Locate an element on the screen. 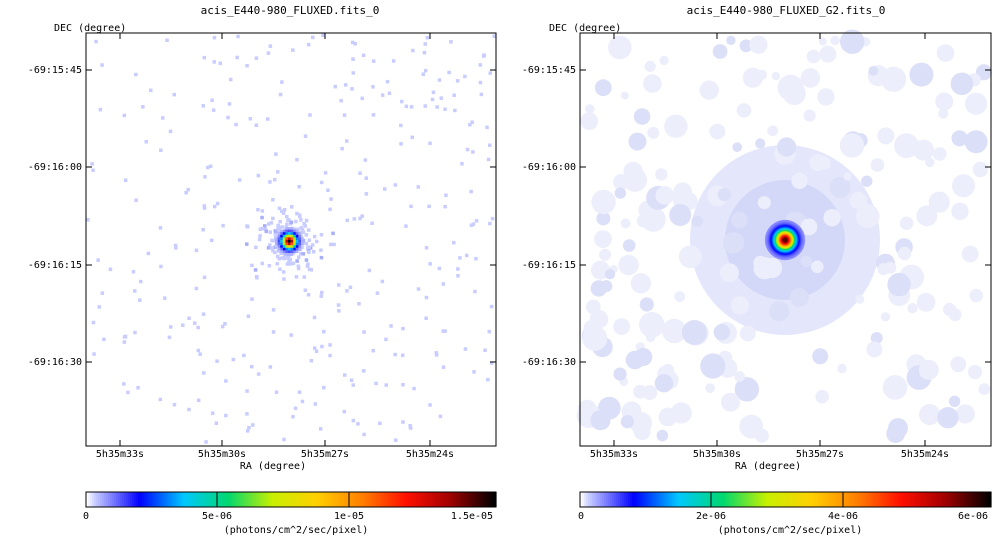 This screenshot has height=560, width=1000. colorbar-tick-label: 1e-05 is located at coordinates (349, 516).